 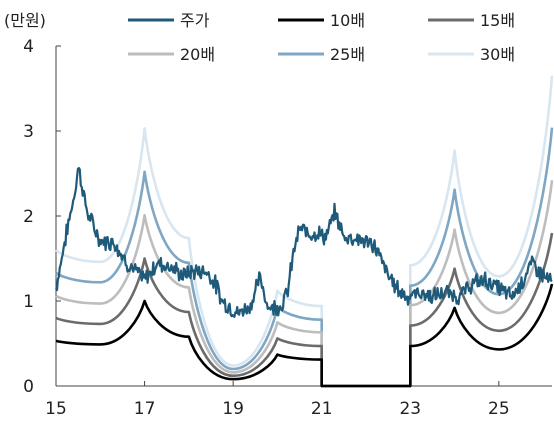 I want to click on legend-label: 15배, so click(x=497, y=20).